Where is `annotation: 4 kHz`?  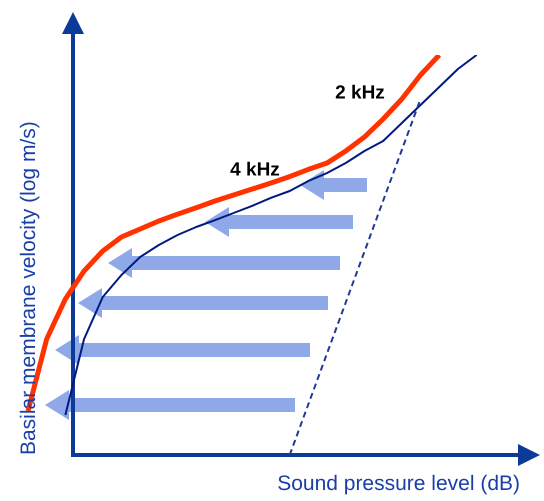 annotation: 4 kHz is located at coordinates (255, 170).